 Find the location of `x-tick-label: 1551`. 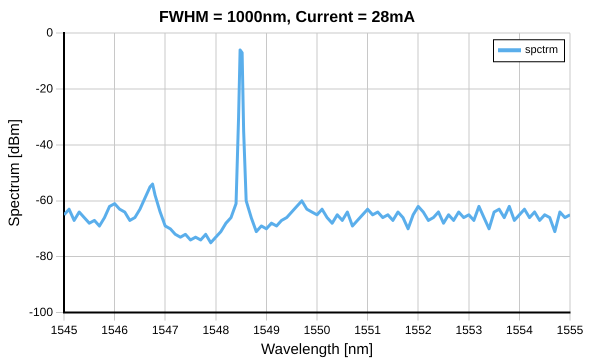

x-tick-label: 1551 is located at coordinates (368, 330).